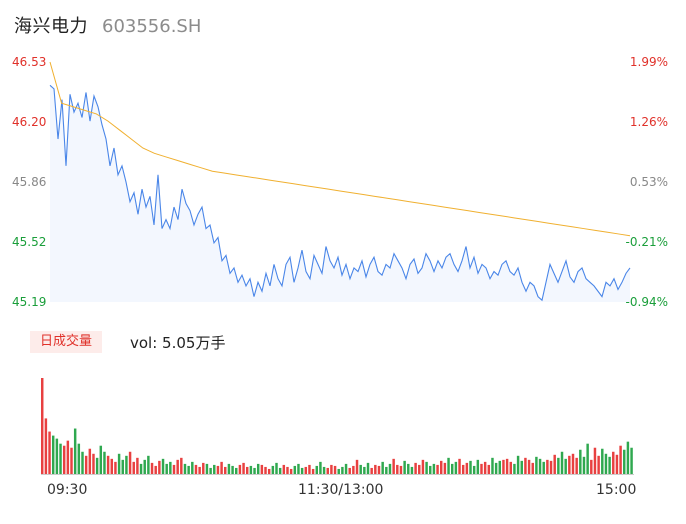 This screenshot has height=524, width=686. What do you see at coordinates (66, 342) in the screenshot?
I see `volume-tab-badge: 日成交量` at bounding box center [66, 342].